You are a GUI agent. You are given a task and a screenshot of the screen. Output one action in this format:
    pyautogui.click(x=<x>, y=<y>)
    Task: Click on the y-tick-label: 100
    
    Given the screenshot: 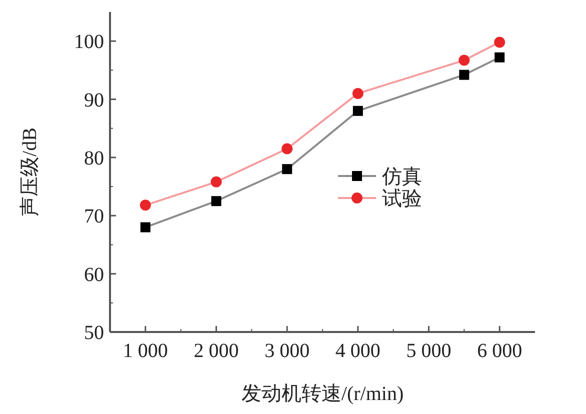 What is the action you would take?
    pyautogui.click(x=89, y=42)
    